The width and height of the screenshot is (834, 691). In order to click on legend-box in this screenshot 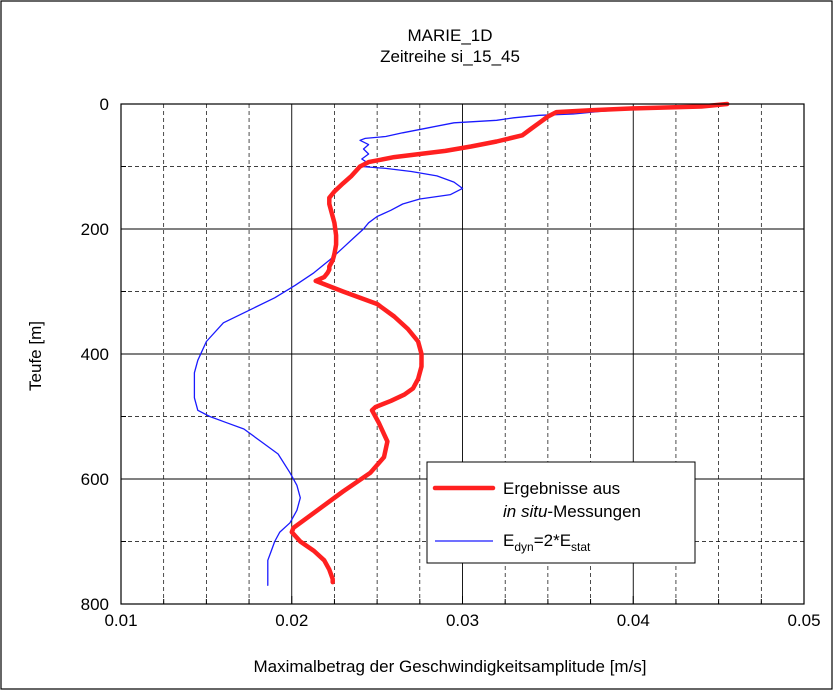, I will do `click(561, 512)`.